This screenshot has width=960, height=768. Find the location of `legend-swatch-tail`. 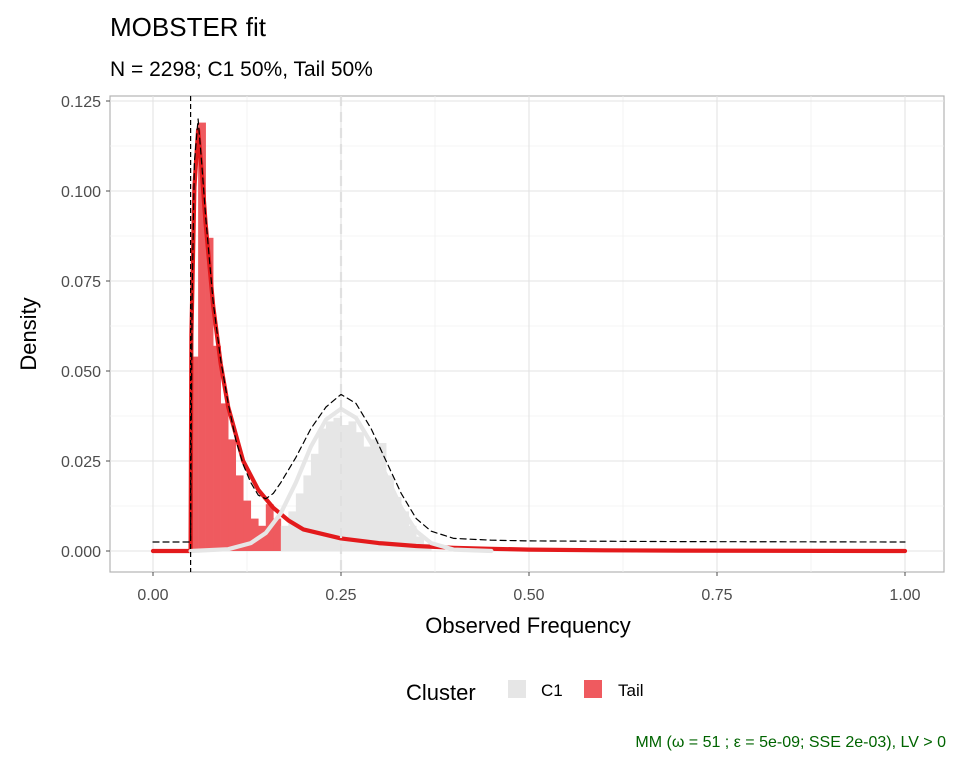

legend-swatch-tail is located at coordinates (593, 689).